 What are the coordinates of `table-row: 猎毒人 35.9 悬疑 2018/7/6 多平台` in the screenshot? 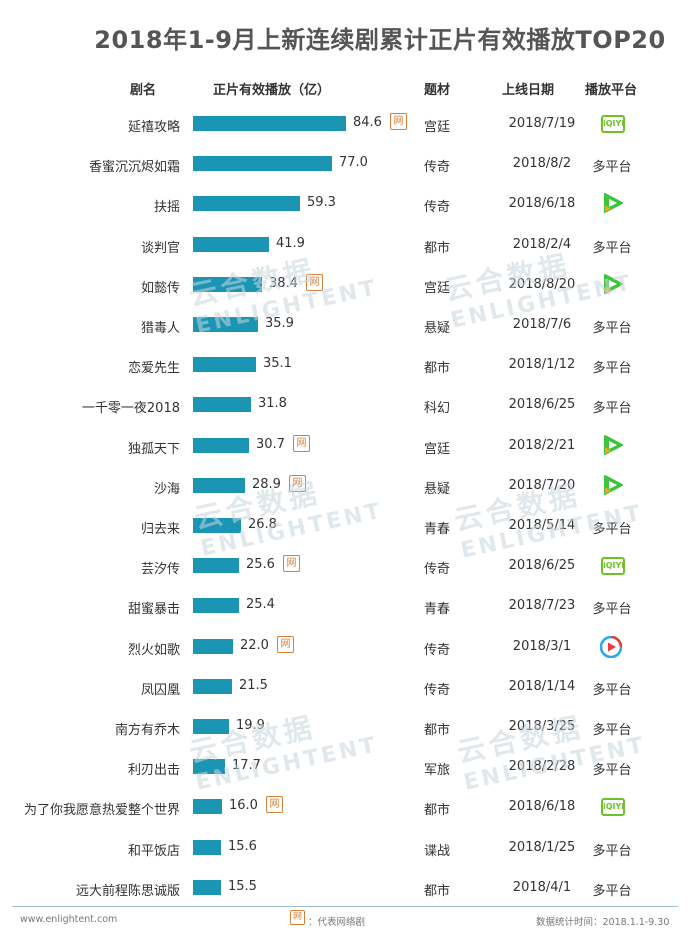 It's located at (345, 326).